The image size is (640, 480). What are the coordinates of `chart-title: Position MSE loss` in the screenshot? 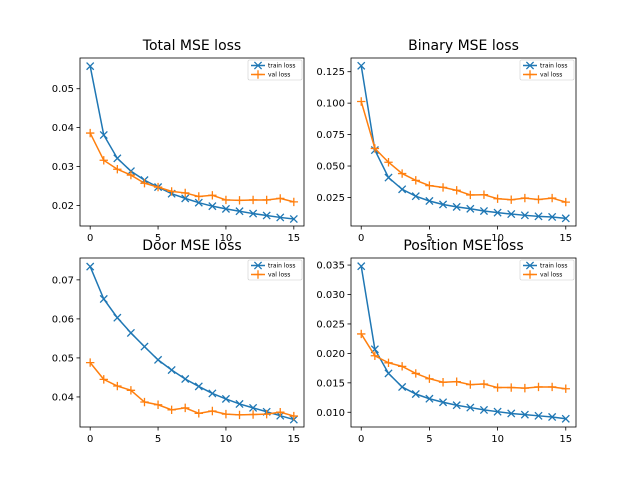 It's located at (463, 246).